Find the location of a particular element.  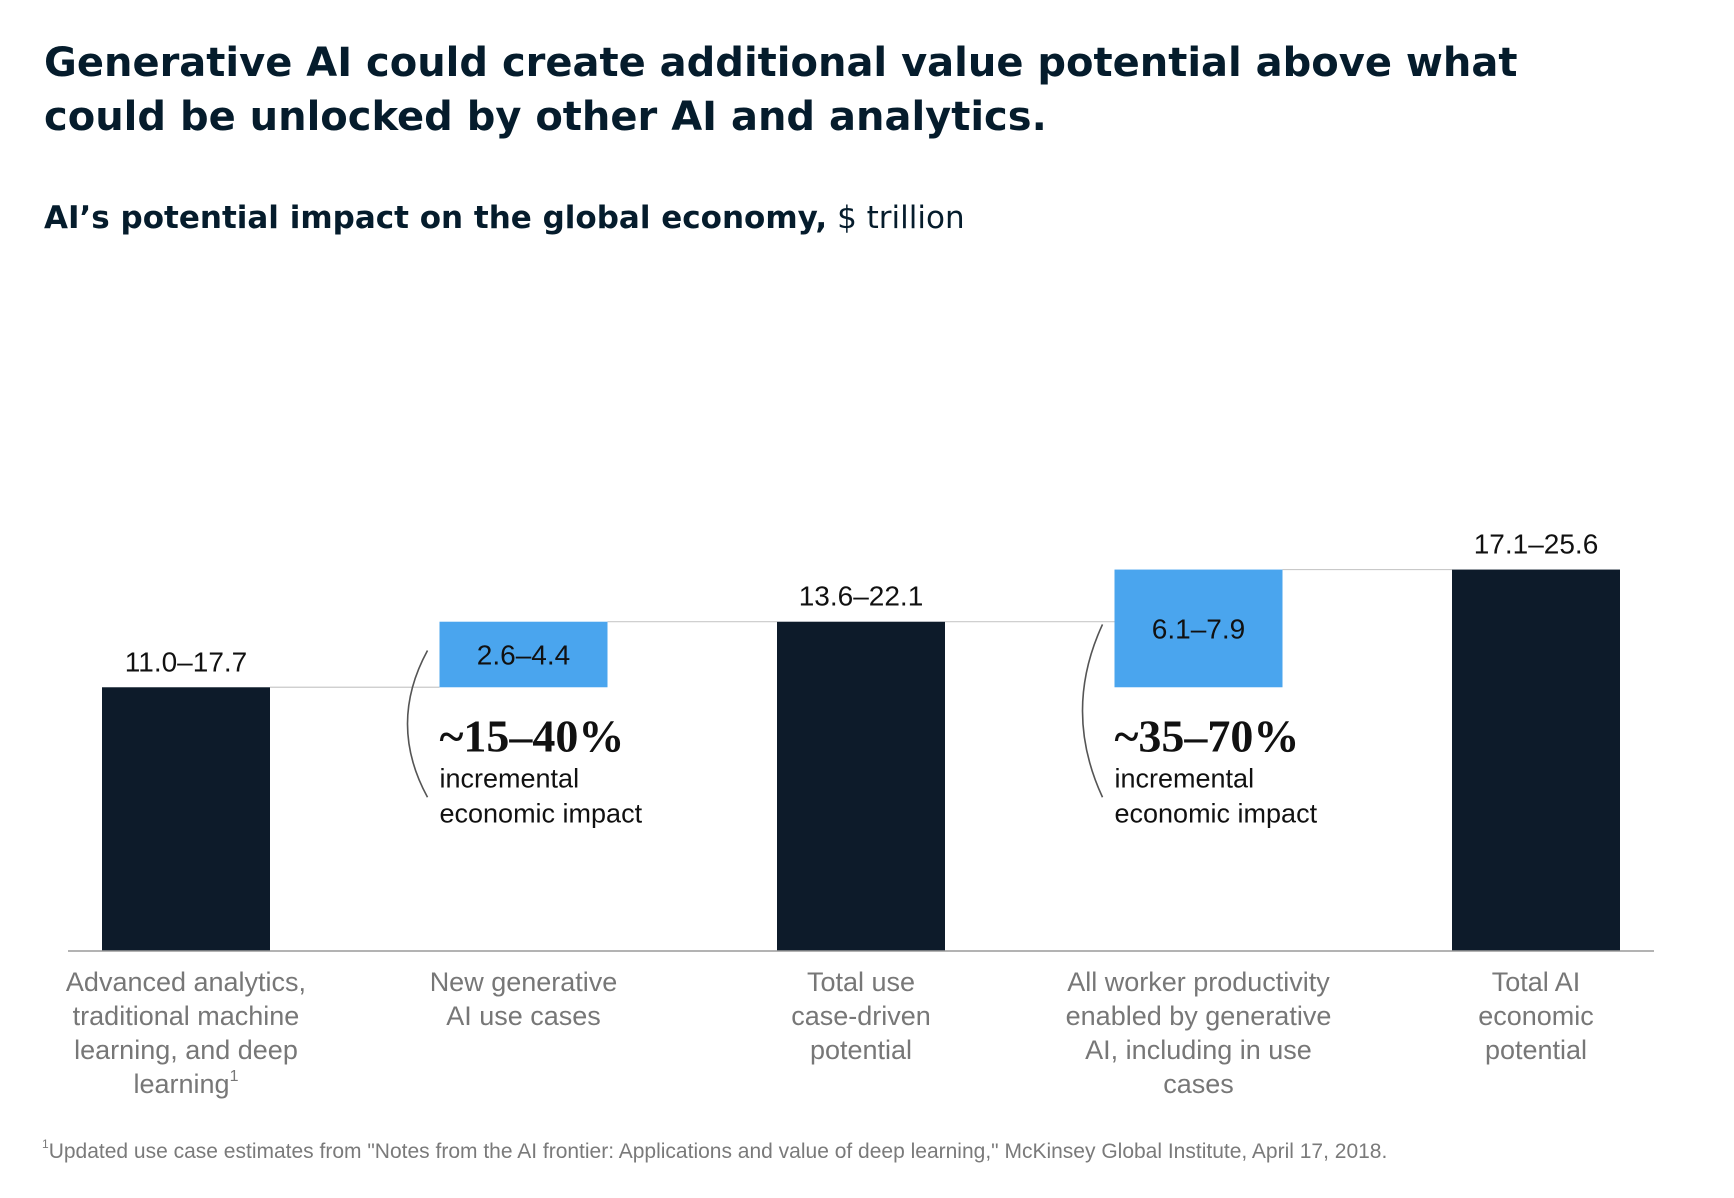

bar-value-label: 13.6–22.1 is located at coordinates (861, 596).